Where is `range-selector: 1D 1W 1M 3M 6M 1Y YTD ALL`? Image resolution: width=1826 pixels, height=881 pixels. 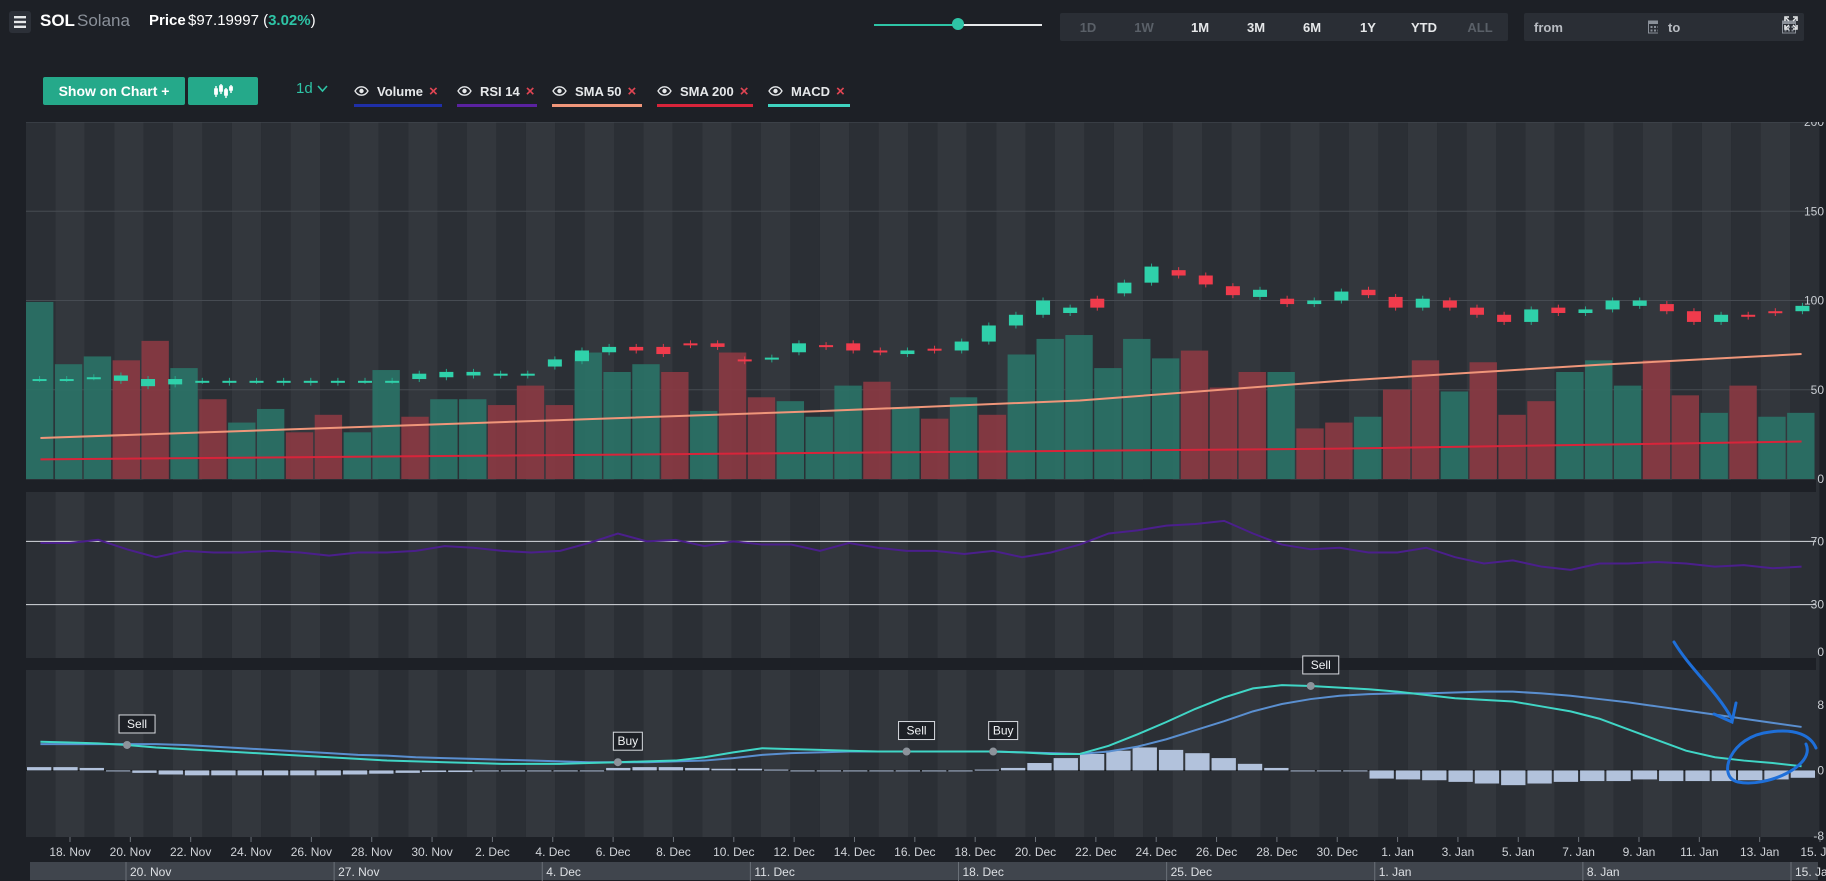 range-selector: 1D 1W 1M 3M 6M 1Y YTD ALL is located at coordinates (1284, 27).